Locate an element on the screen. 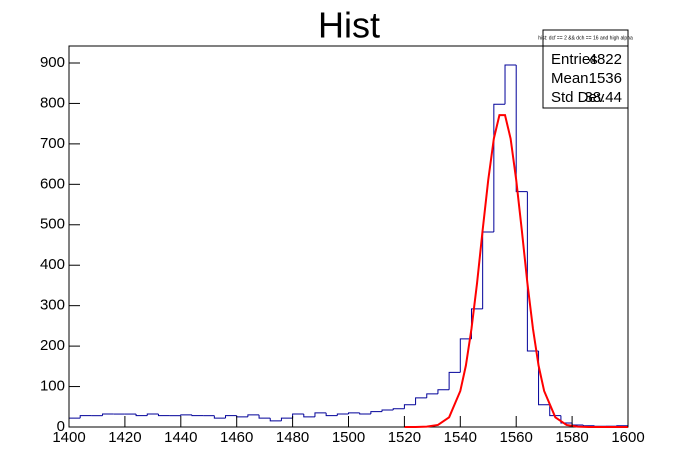 The width and height of the screenshot is (698, 475). y-tick-label: 900 is located at coordinates (52, 62).